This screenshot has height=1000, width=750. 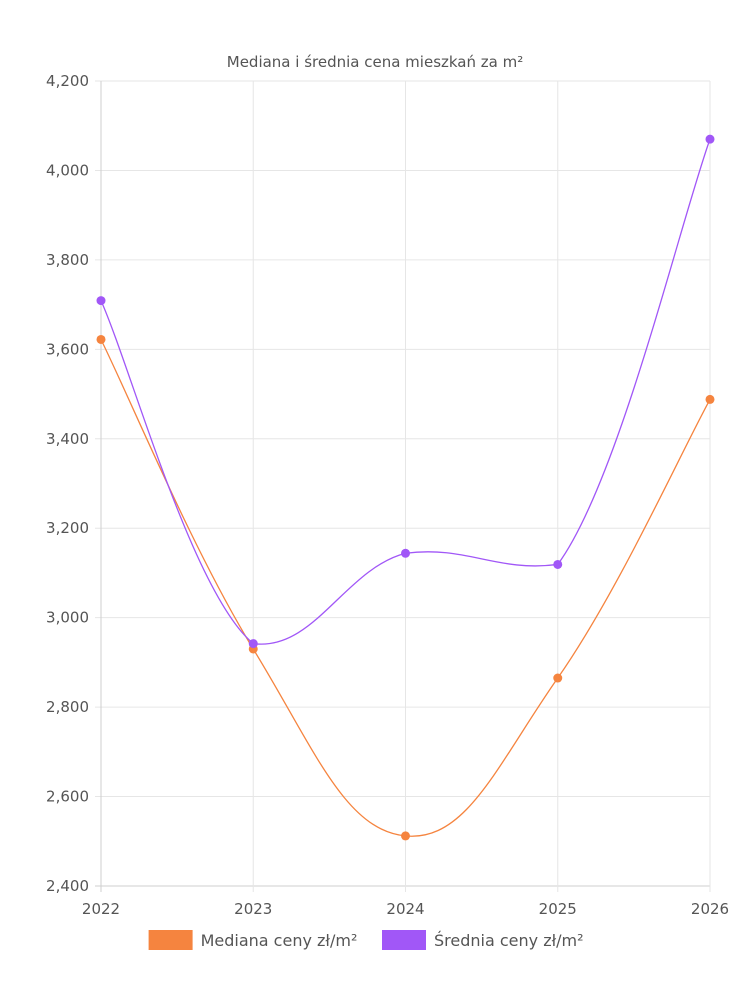 I want to click on legend-item-1: Mediana ceny zł/m², so click(x=253, y=940).